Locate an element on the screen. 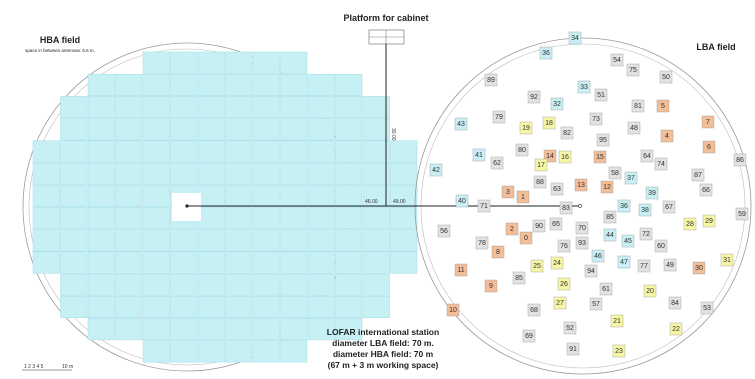  lba-antenna-number: 46 is located at coordinates (598, 256).